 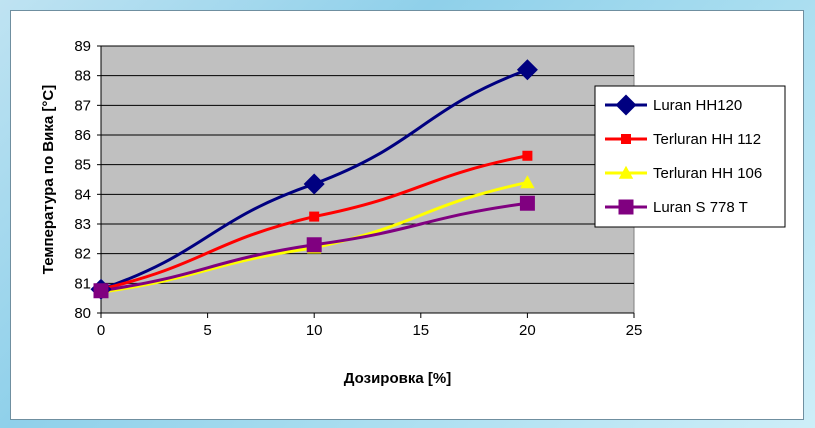 I want to click on y-tick-label: 82, so click(x=82, y=254).